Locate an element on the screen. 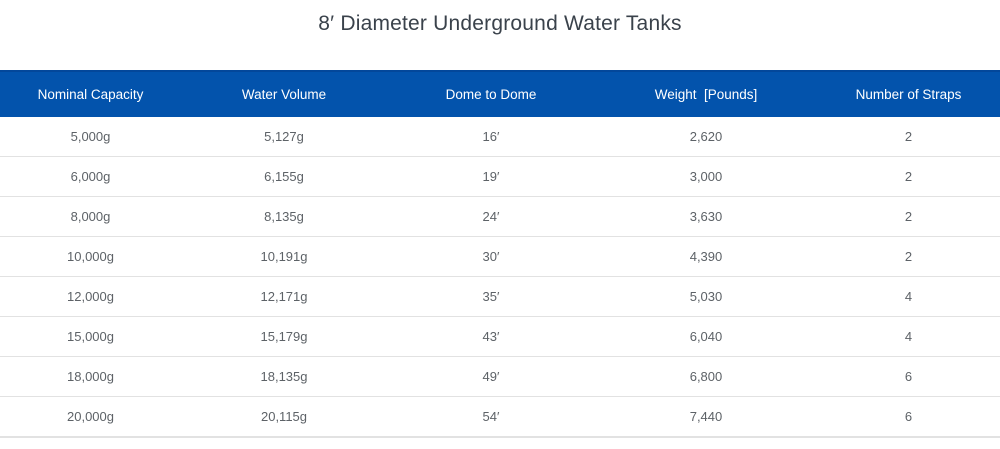 The height and width of the screenshot is (449, 1000). table-cell: 18,000g is located at coordinates (90, 376).